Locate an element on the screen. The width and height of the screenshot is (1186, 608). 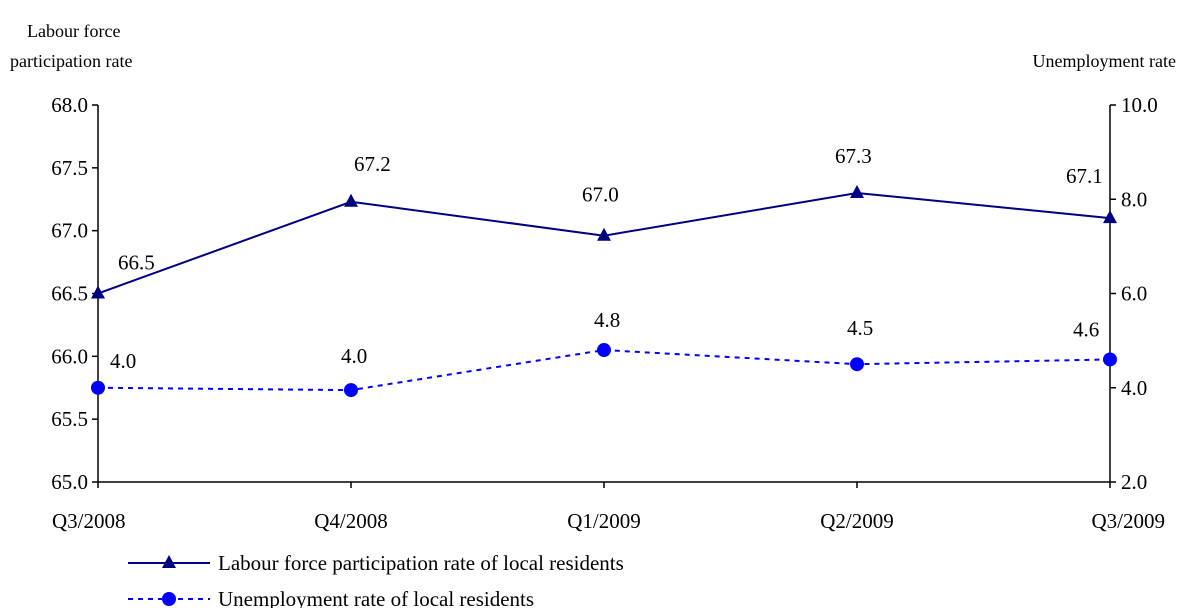
data-label: 4.8 is located at coordinates (607, 320).